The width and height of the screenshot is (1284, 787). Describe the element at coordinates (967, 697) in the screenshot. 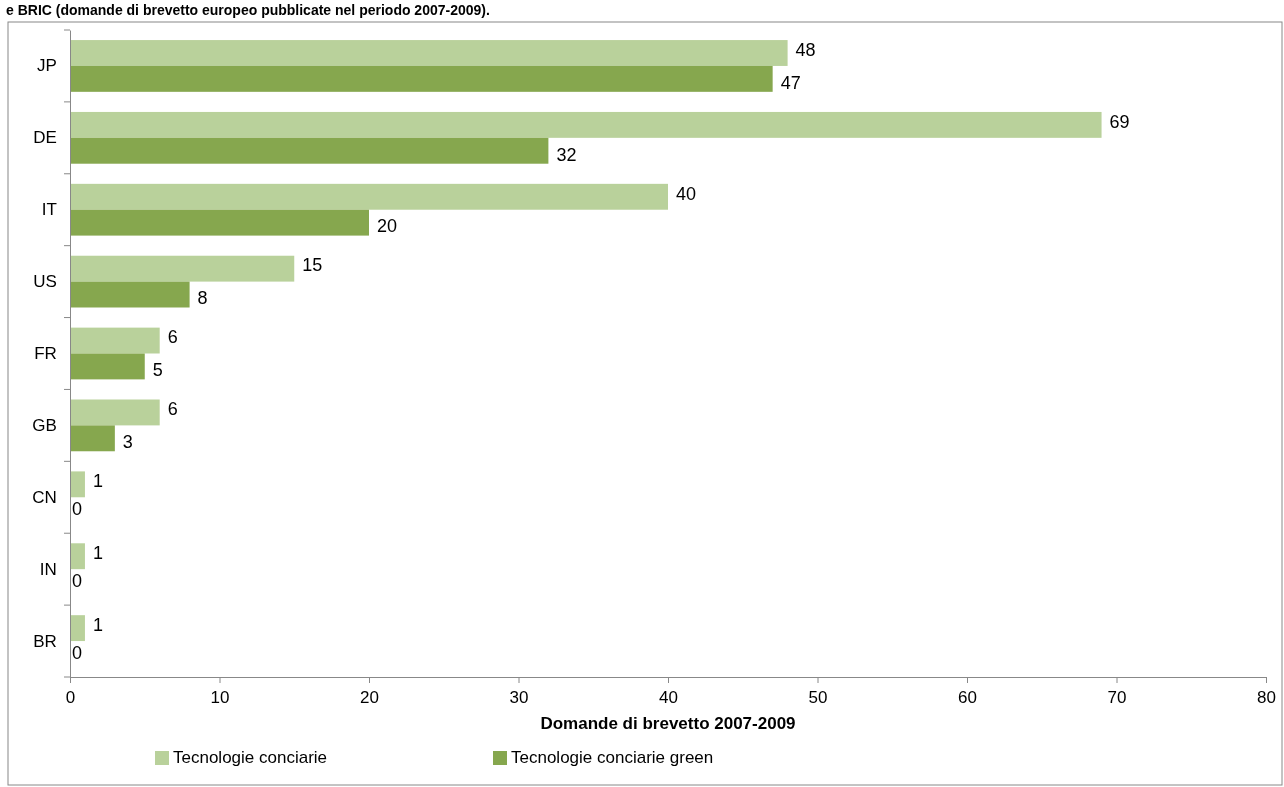

I see `x-tick-label: 60` at that location.